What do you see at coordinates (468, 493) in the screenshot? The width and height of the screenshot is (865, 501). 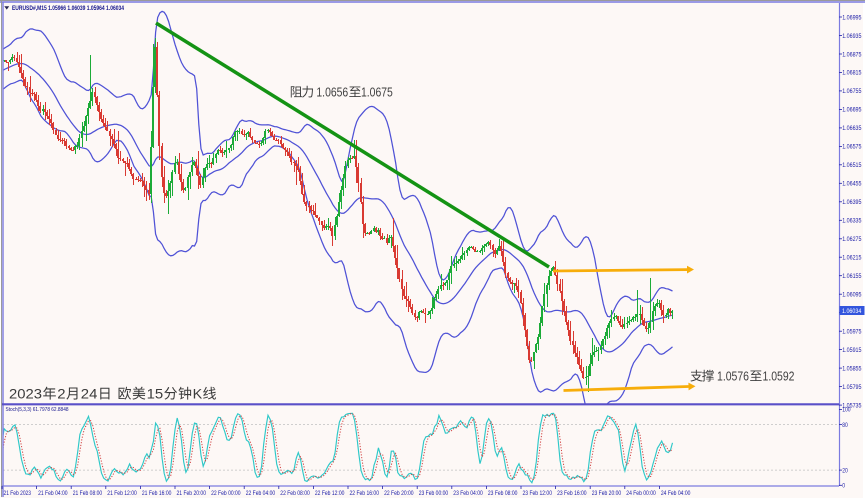 I see `svg-text: 23 Feb 04:00` at bounding box center [468, 493].